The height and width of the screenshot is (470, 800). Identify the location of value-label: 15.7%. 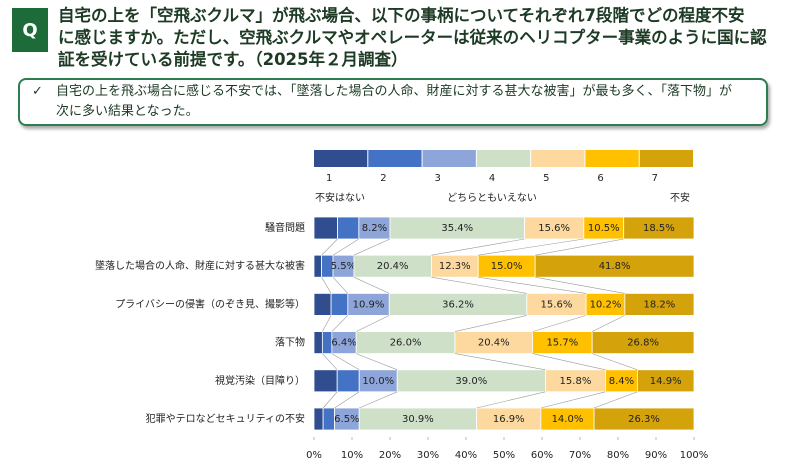
(562, 343).